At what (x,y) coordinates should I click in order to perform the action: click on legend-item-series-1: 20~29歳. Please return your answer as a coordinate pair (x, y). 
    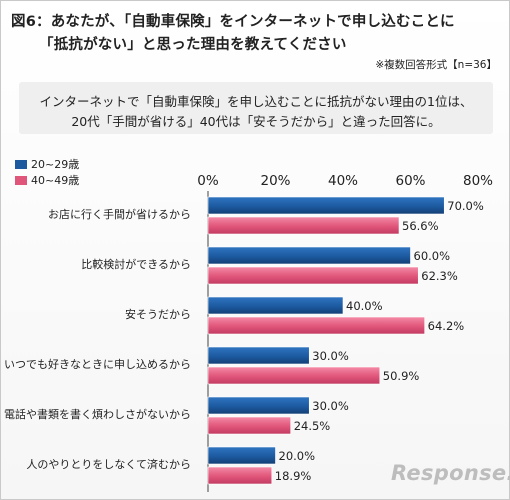
    Looking at the image, I should click on (47, 164).